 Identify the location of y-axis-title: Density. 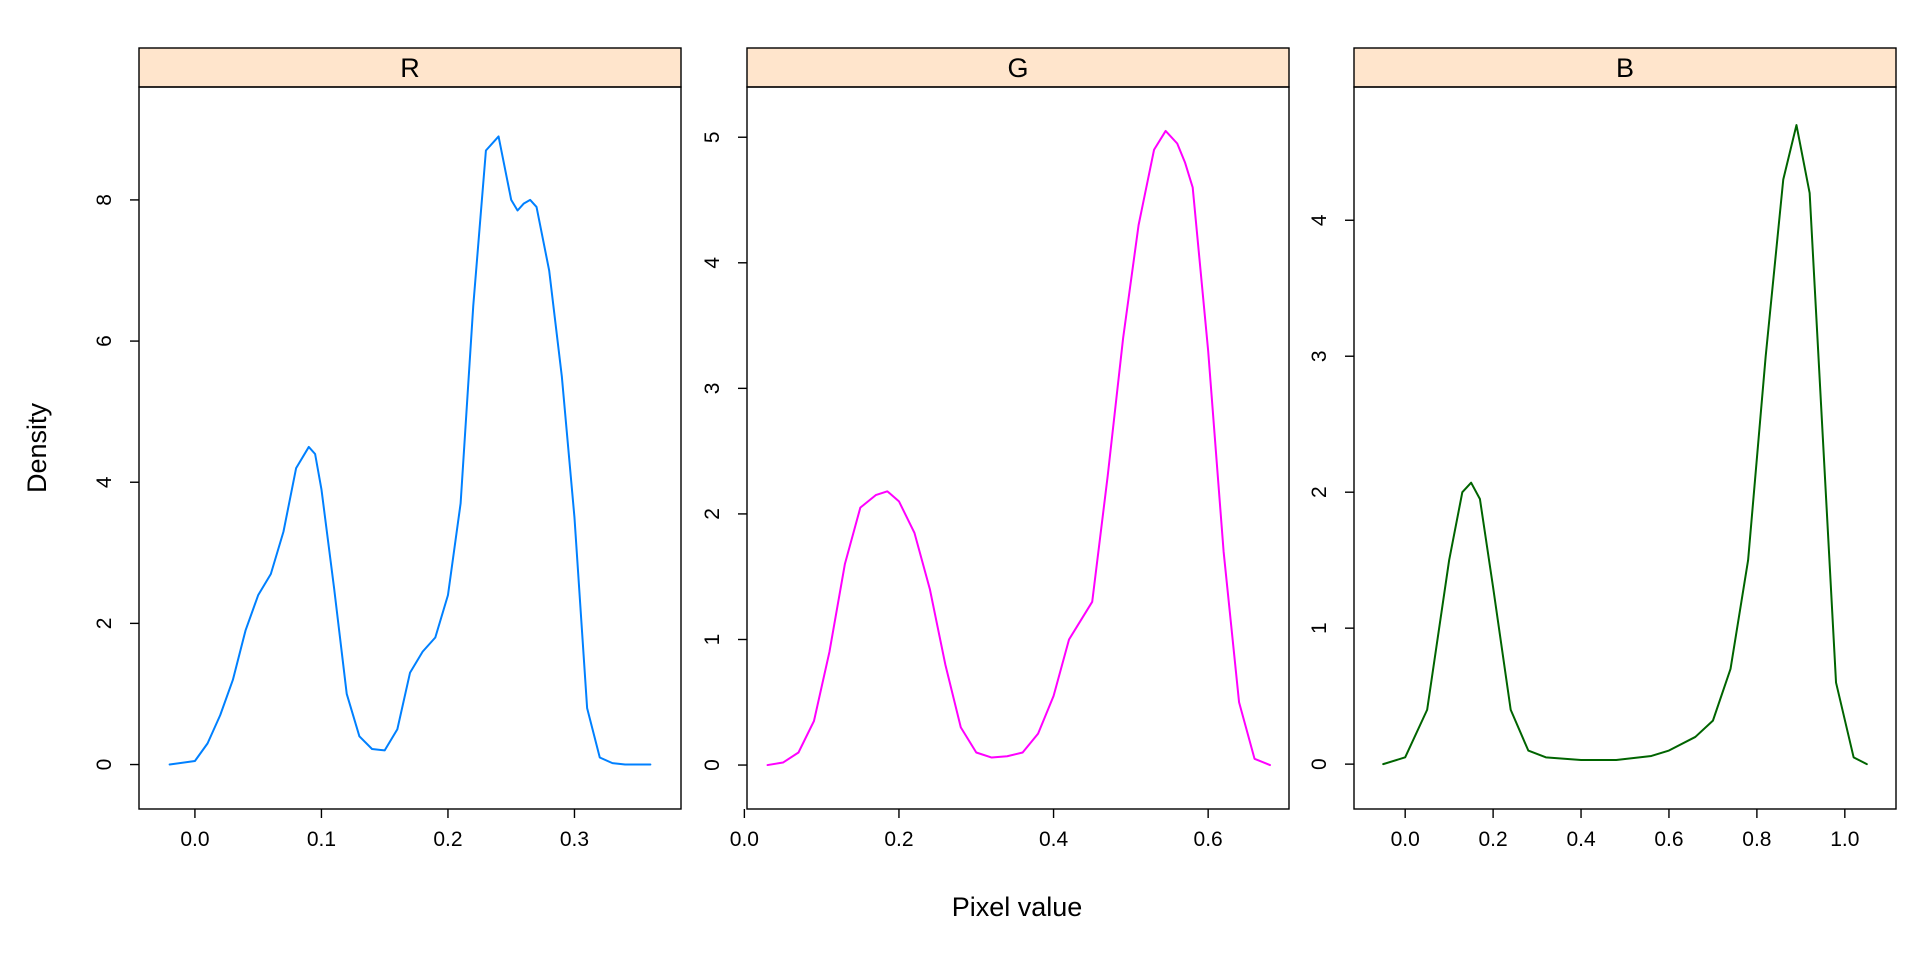
(37, 447).